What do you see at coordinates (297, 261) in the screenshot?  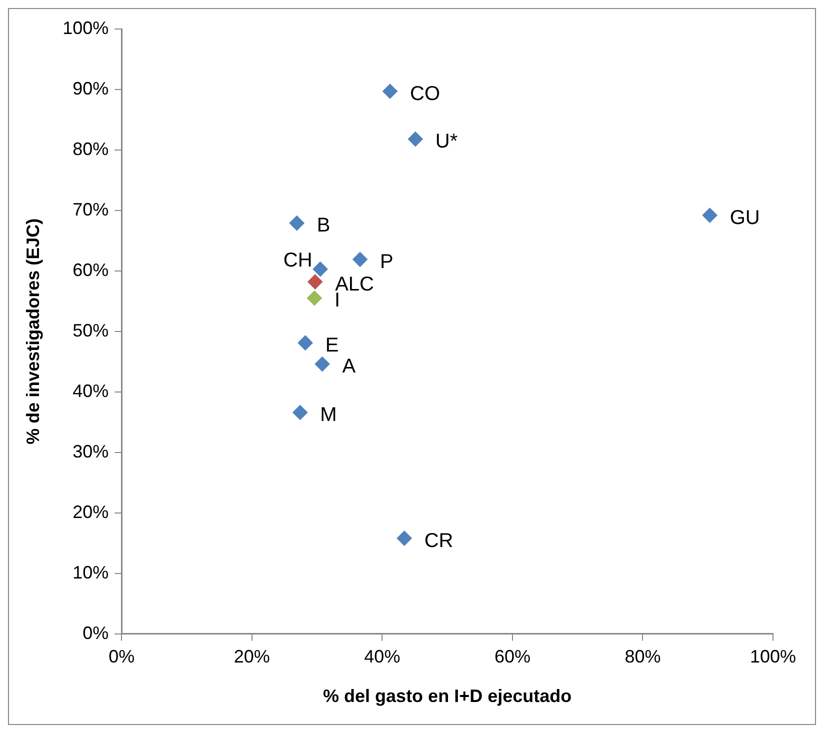 I see `annotation: CH` at bounding box center [297, 261].